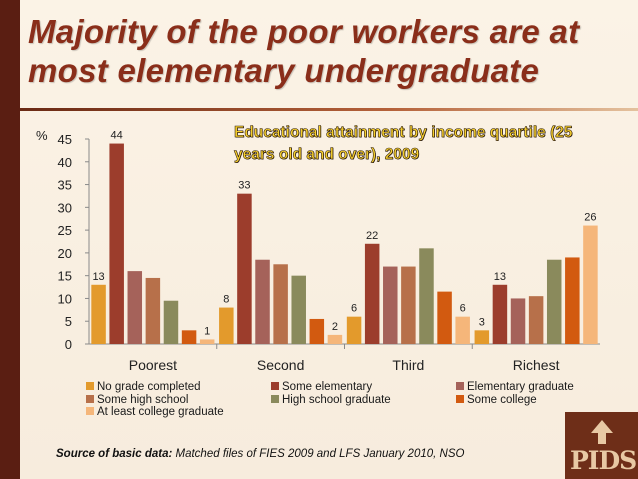  Describe the element at coordinates (65, 185) in the screenshot. I see `y-tick-label: 35` at that location.